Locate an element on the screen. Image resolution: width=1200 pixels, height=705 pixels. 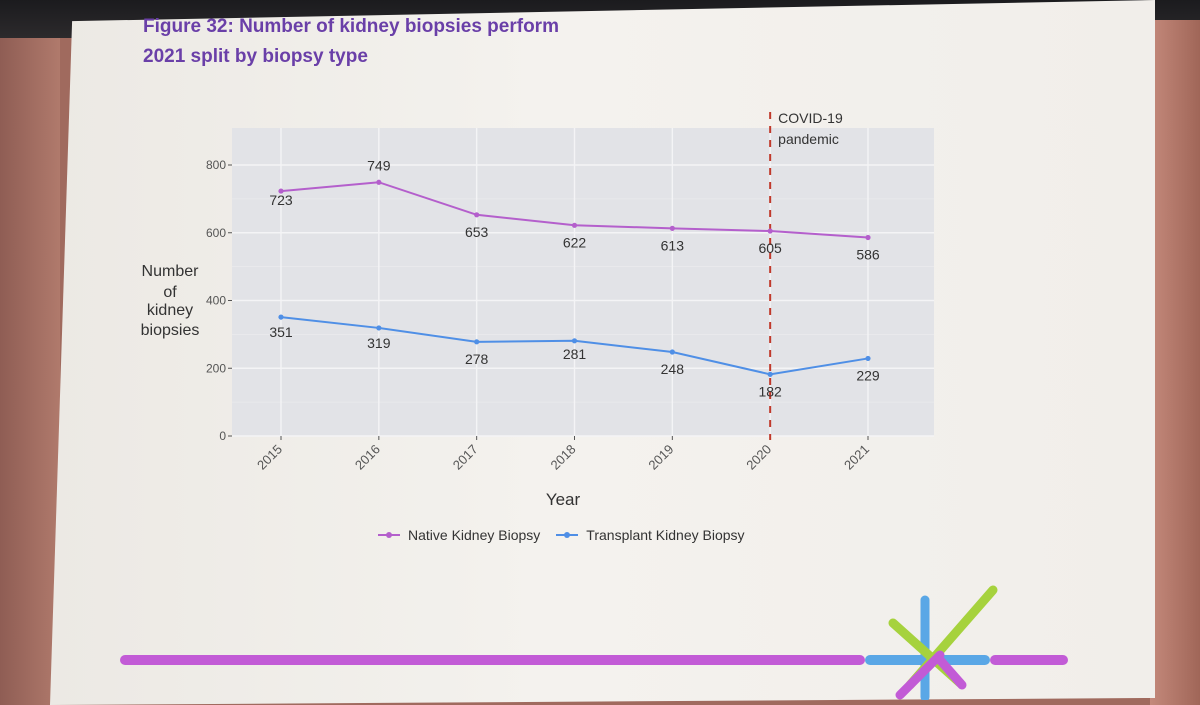
y-axis-title-line: kidney is located at coordinates (170, 310).